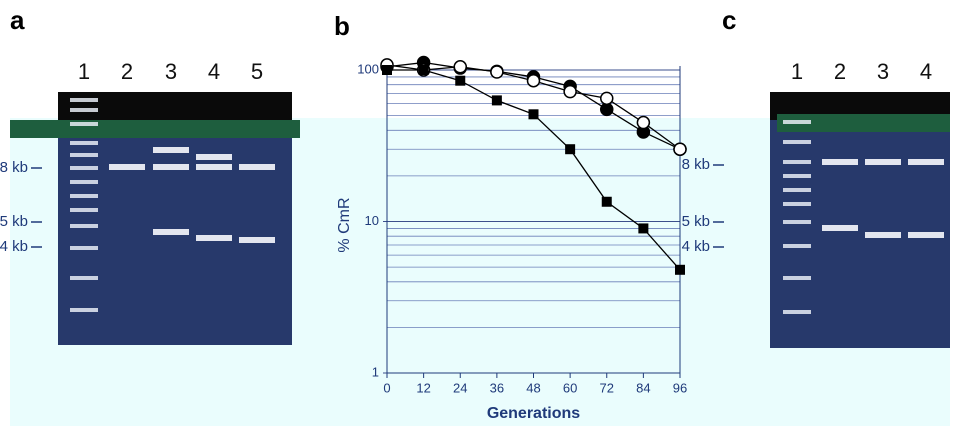  Describe the element at coordinates (372, 220) in the screenshot. I see `y-tick-label: 10` at that location.